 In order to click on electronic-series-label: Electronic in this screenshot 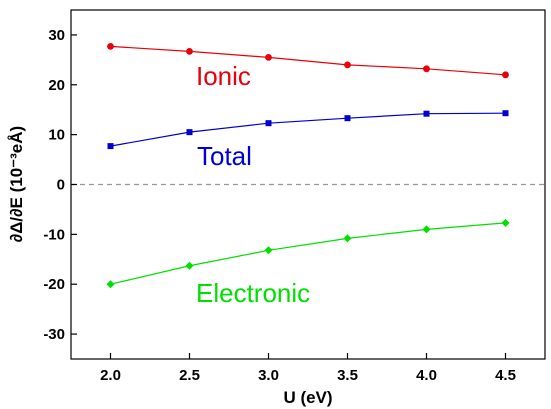, I will do `click(253, 293)`.